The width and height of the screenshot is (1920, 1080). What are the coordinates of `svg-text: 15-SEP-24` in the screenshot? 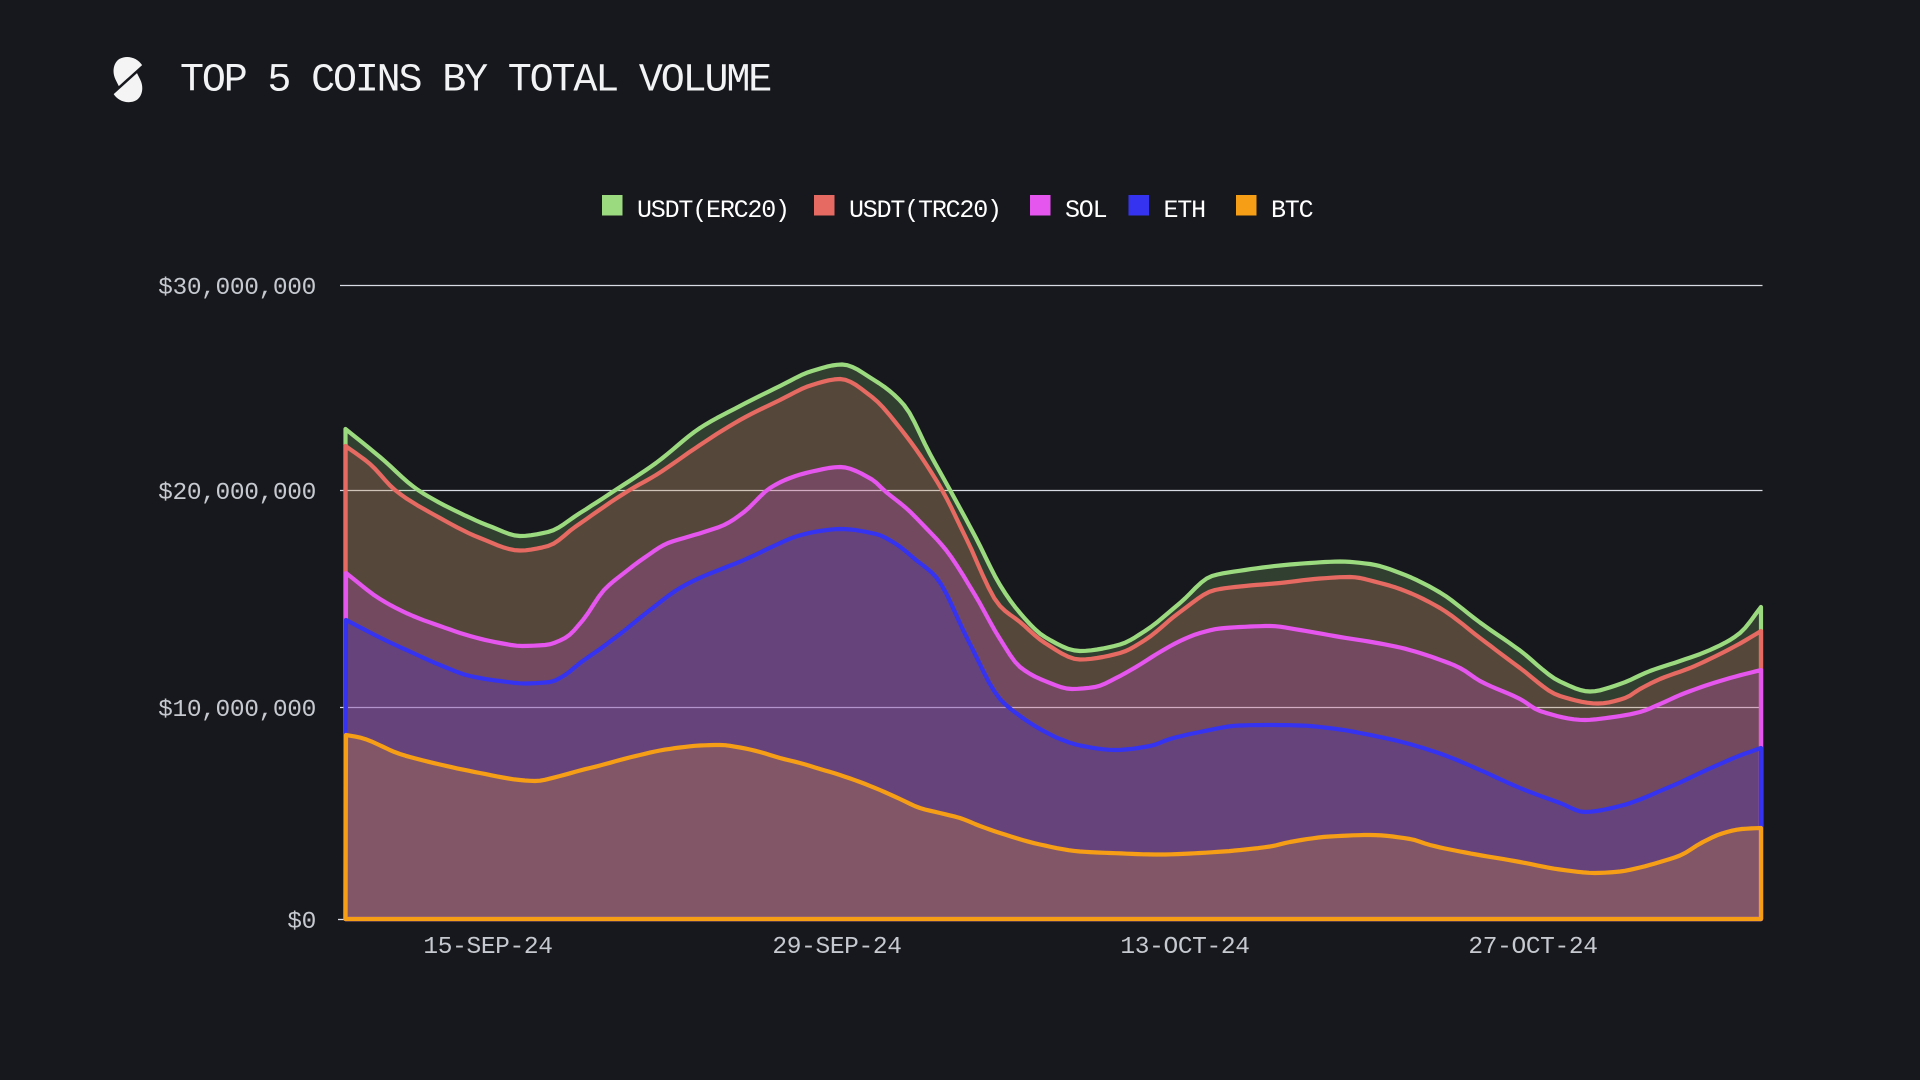 It's located at (487, 947).